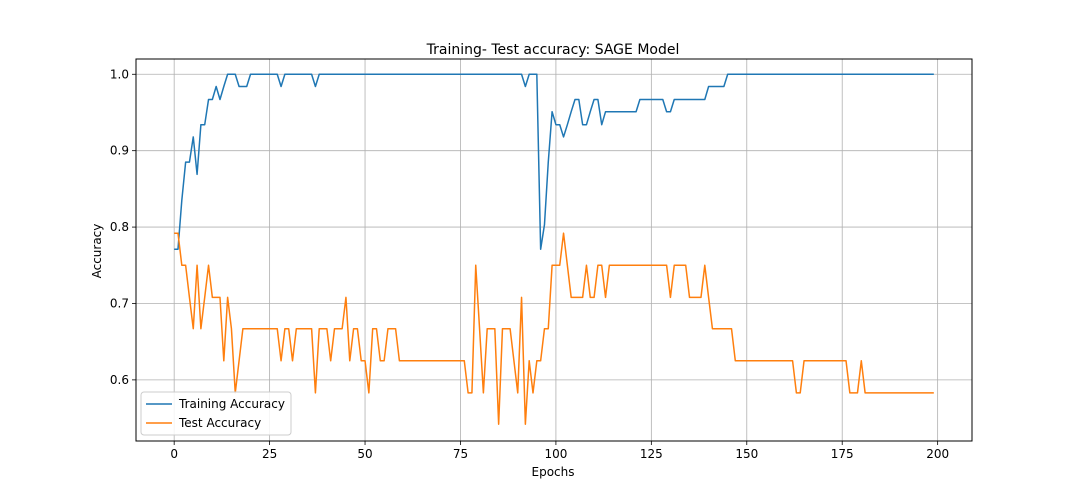 The width and height of the screenshot is (1080, 504). I want to click on legend: Training Accuracy Test Accuracy, so click(216, 413).